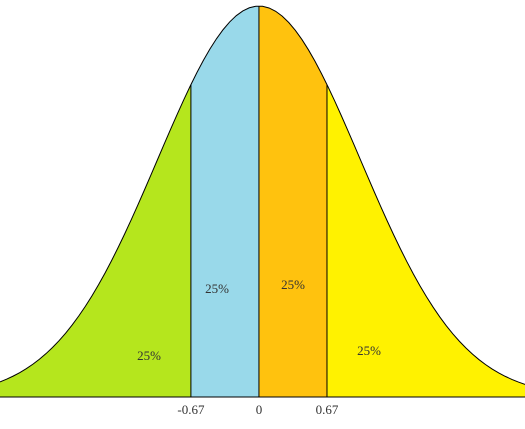  I want to click on x-tick-label: 0.67, so click(327, 409).